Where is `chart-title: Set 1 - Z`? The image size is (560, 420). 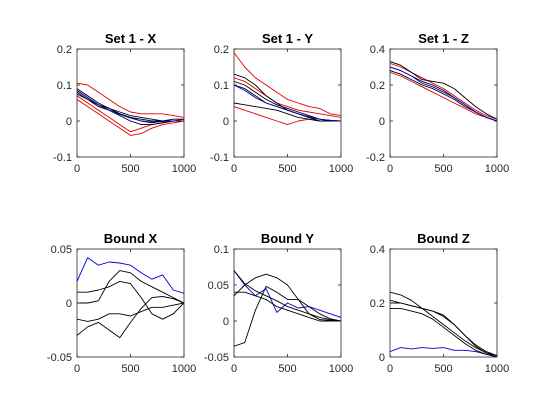 chart-title: Set 1 - Z is located at coordinates (443, 38).